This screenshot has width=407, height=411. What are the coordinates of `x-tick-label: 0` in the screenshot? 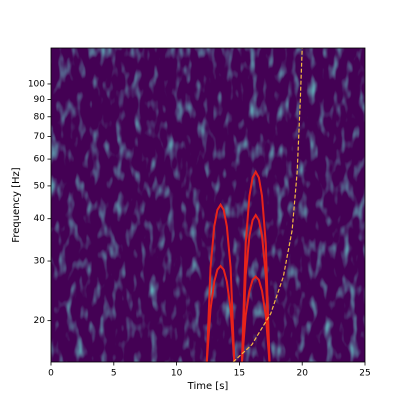 It's located at (51, 374).